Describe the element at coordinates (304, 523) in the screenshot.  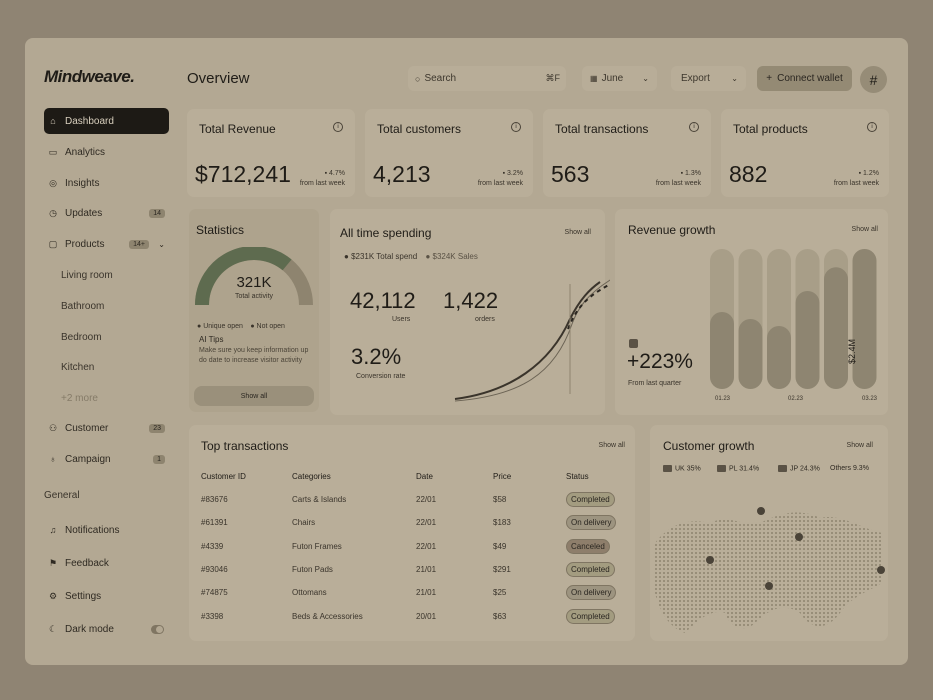
I see `table-cell-category: Chairs` at that location.